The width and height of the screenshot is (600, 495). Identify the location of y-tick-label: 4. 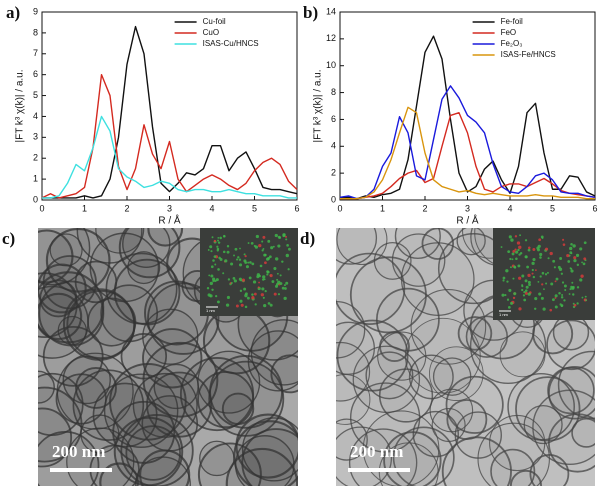
(333, 146).